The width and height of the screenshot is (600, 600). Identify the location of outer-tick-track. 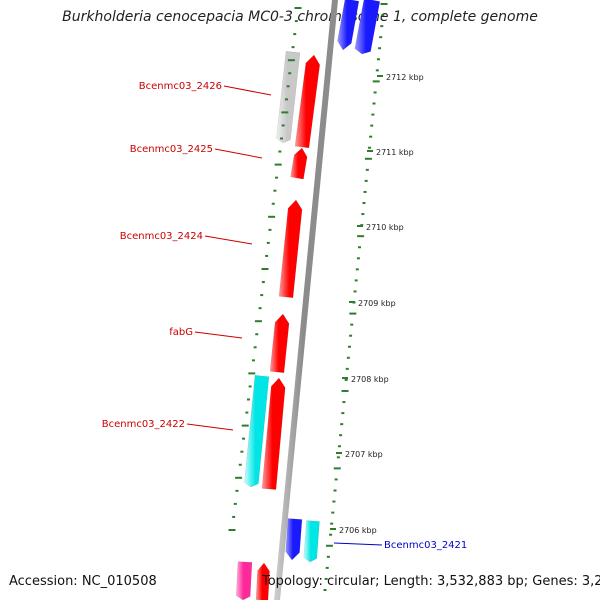
(355, 297).